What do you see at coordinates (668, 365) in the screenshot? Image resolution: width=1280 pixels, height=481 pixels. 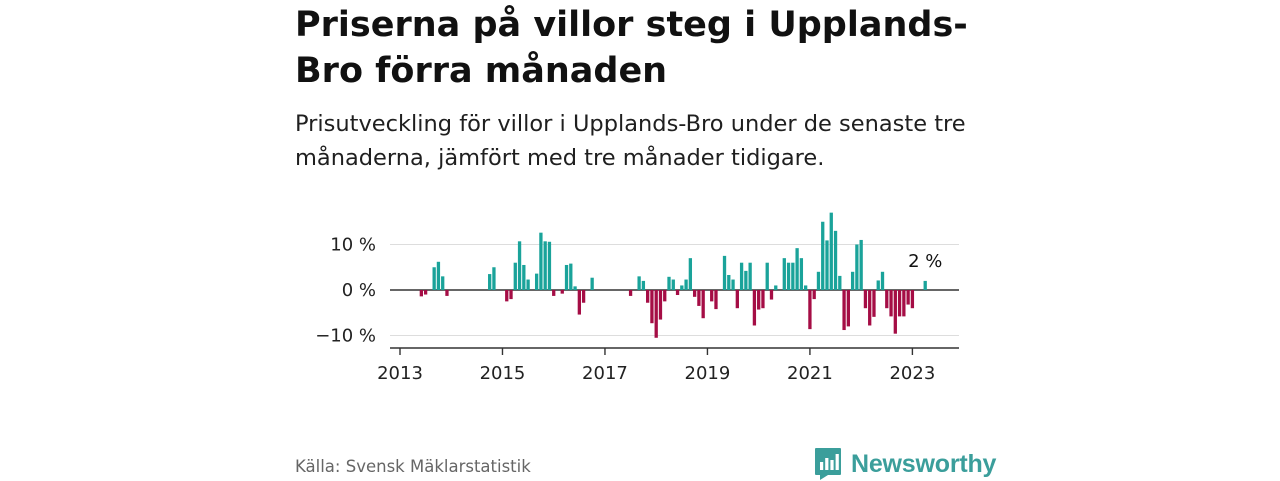 I see `x-axis: 2013 2015 2017 2019 2021 2023` at bounding box center [668, 365].